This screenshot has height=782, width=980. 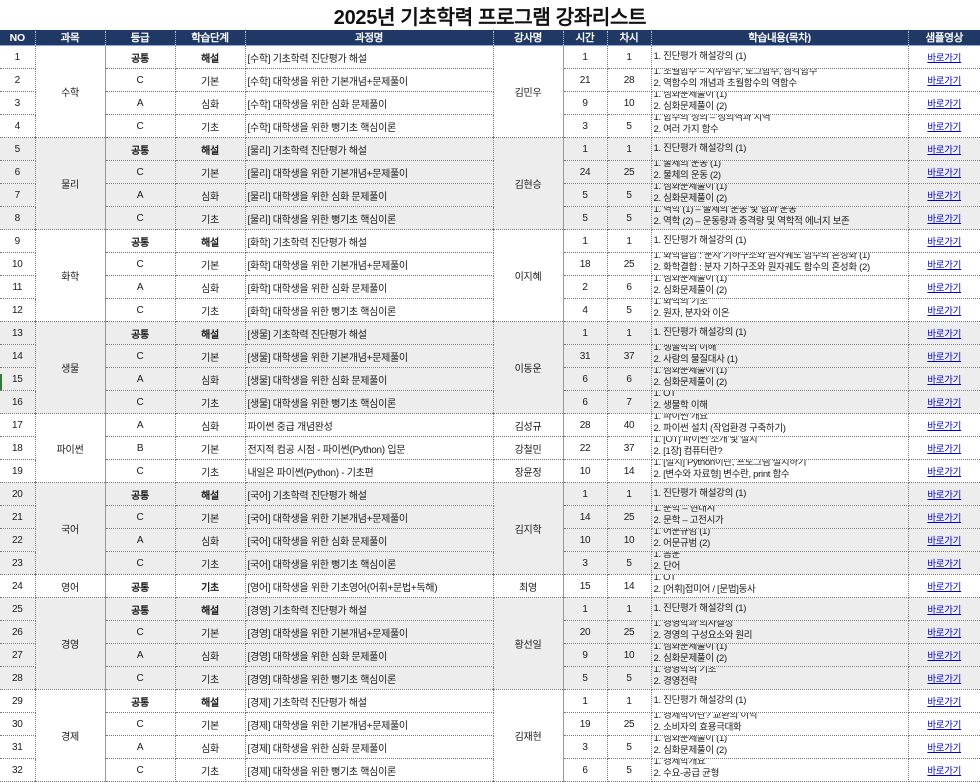 I want to click on cell-hours: 28, so click(x=585, y=425).